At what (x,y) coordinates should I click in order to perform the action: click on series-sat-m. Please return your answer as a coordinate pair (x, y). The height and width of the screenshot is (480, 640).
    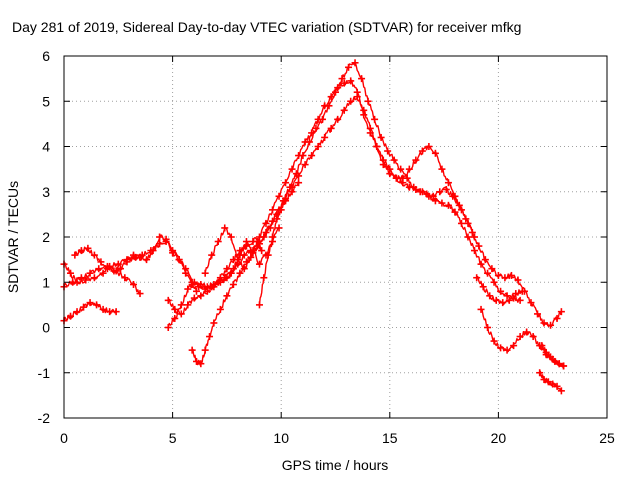
    Looking at the image, I should click on (553, 356).